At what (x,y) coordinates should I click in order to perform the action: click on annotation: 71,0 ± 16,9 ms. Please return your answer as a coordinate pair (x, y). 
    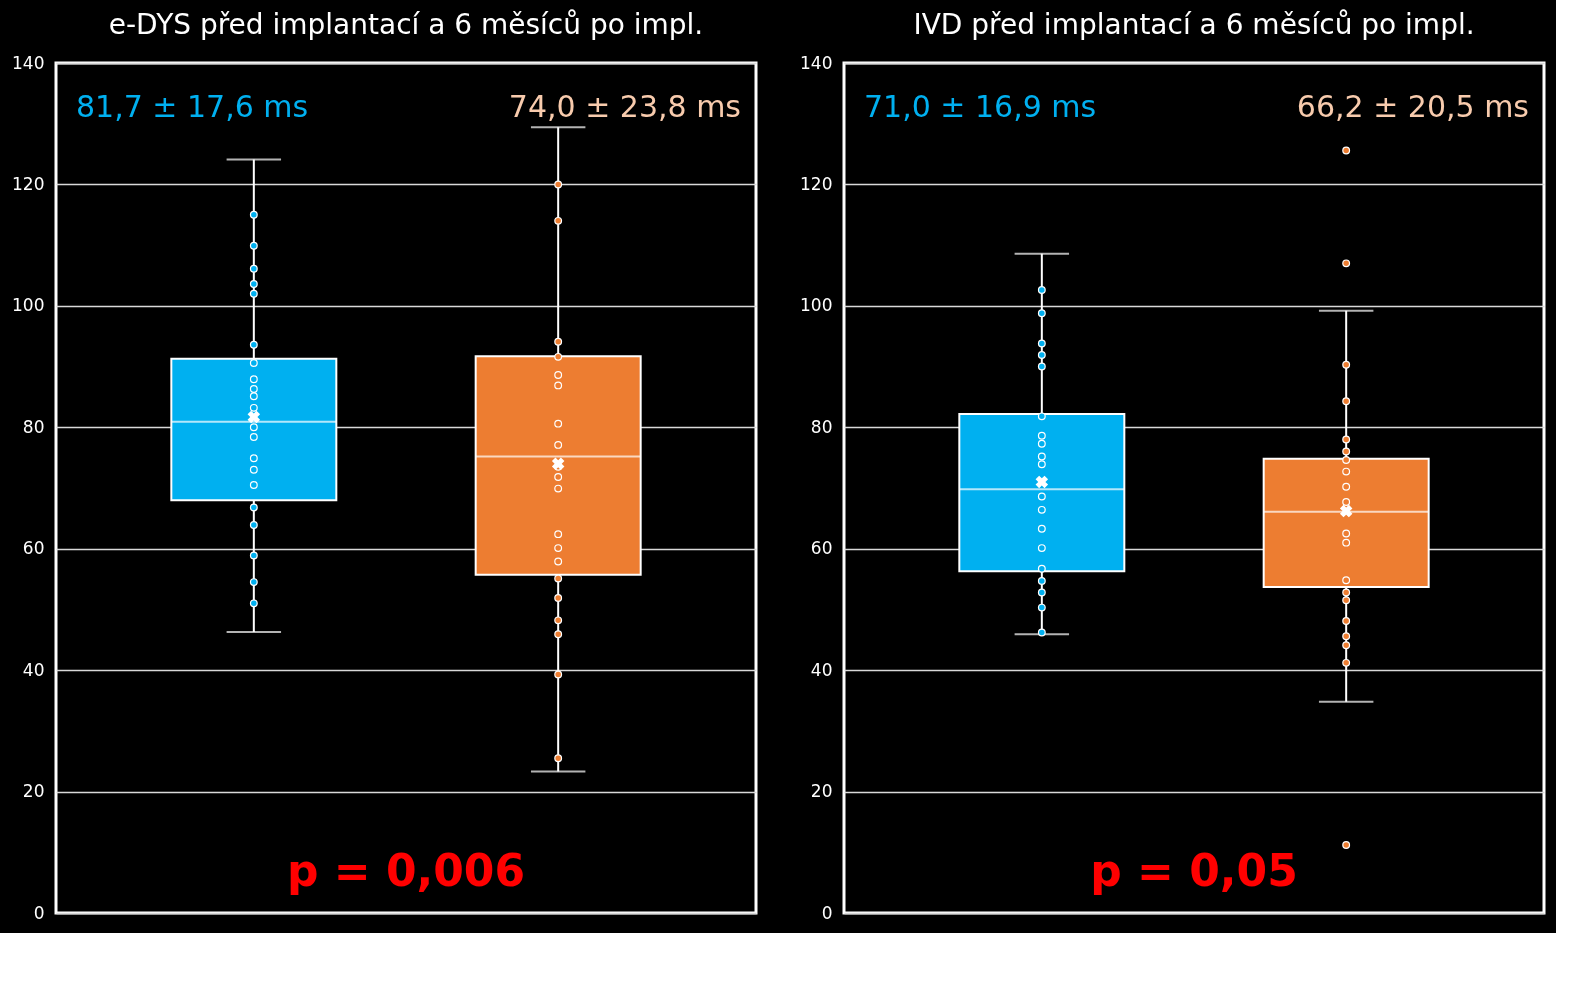
    Looking at the image, I should click on (980, 106).